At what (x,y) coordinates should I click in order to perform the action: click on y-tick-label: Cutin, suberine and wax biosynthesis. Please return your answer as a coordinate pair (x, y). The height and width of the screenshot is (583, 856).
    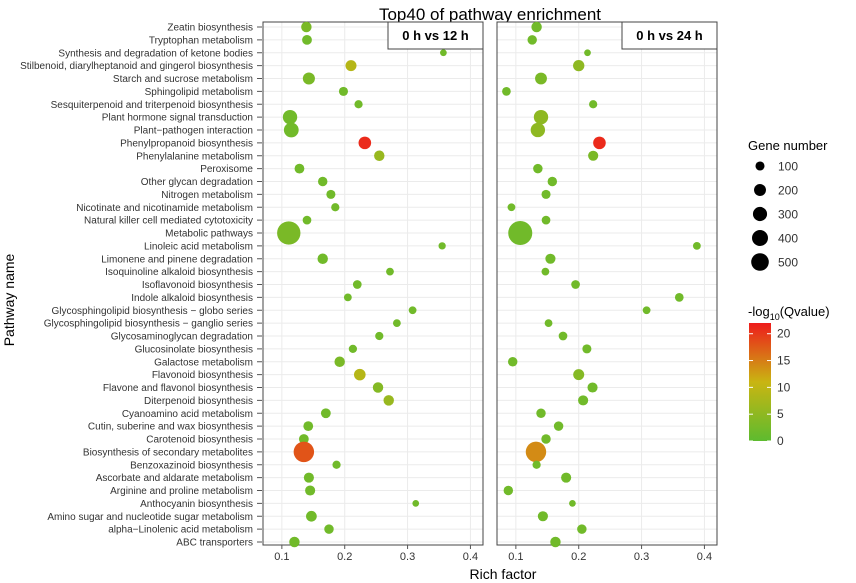
    Looking at the image, I should click on (170, 427).